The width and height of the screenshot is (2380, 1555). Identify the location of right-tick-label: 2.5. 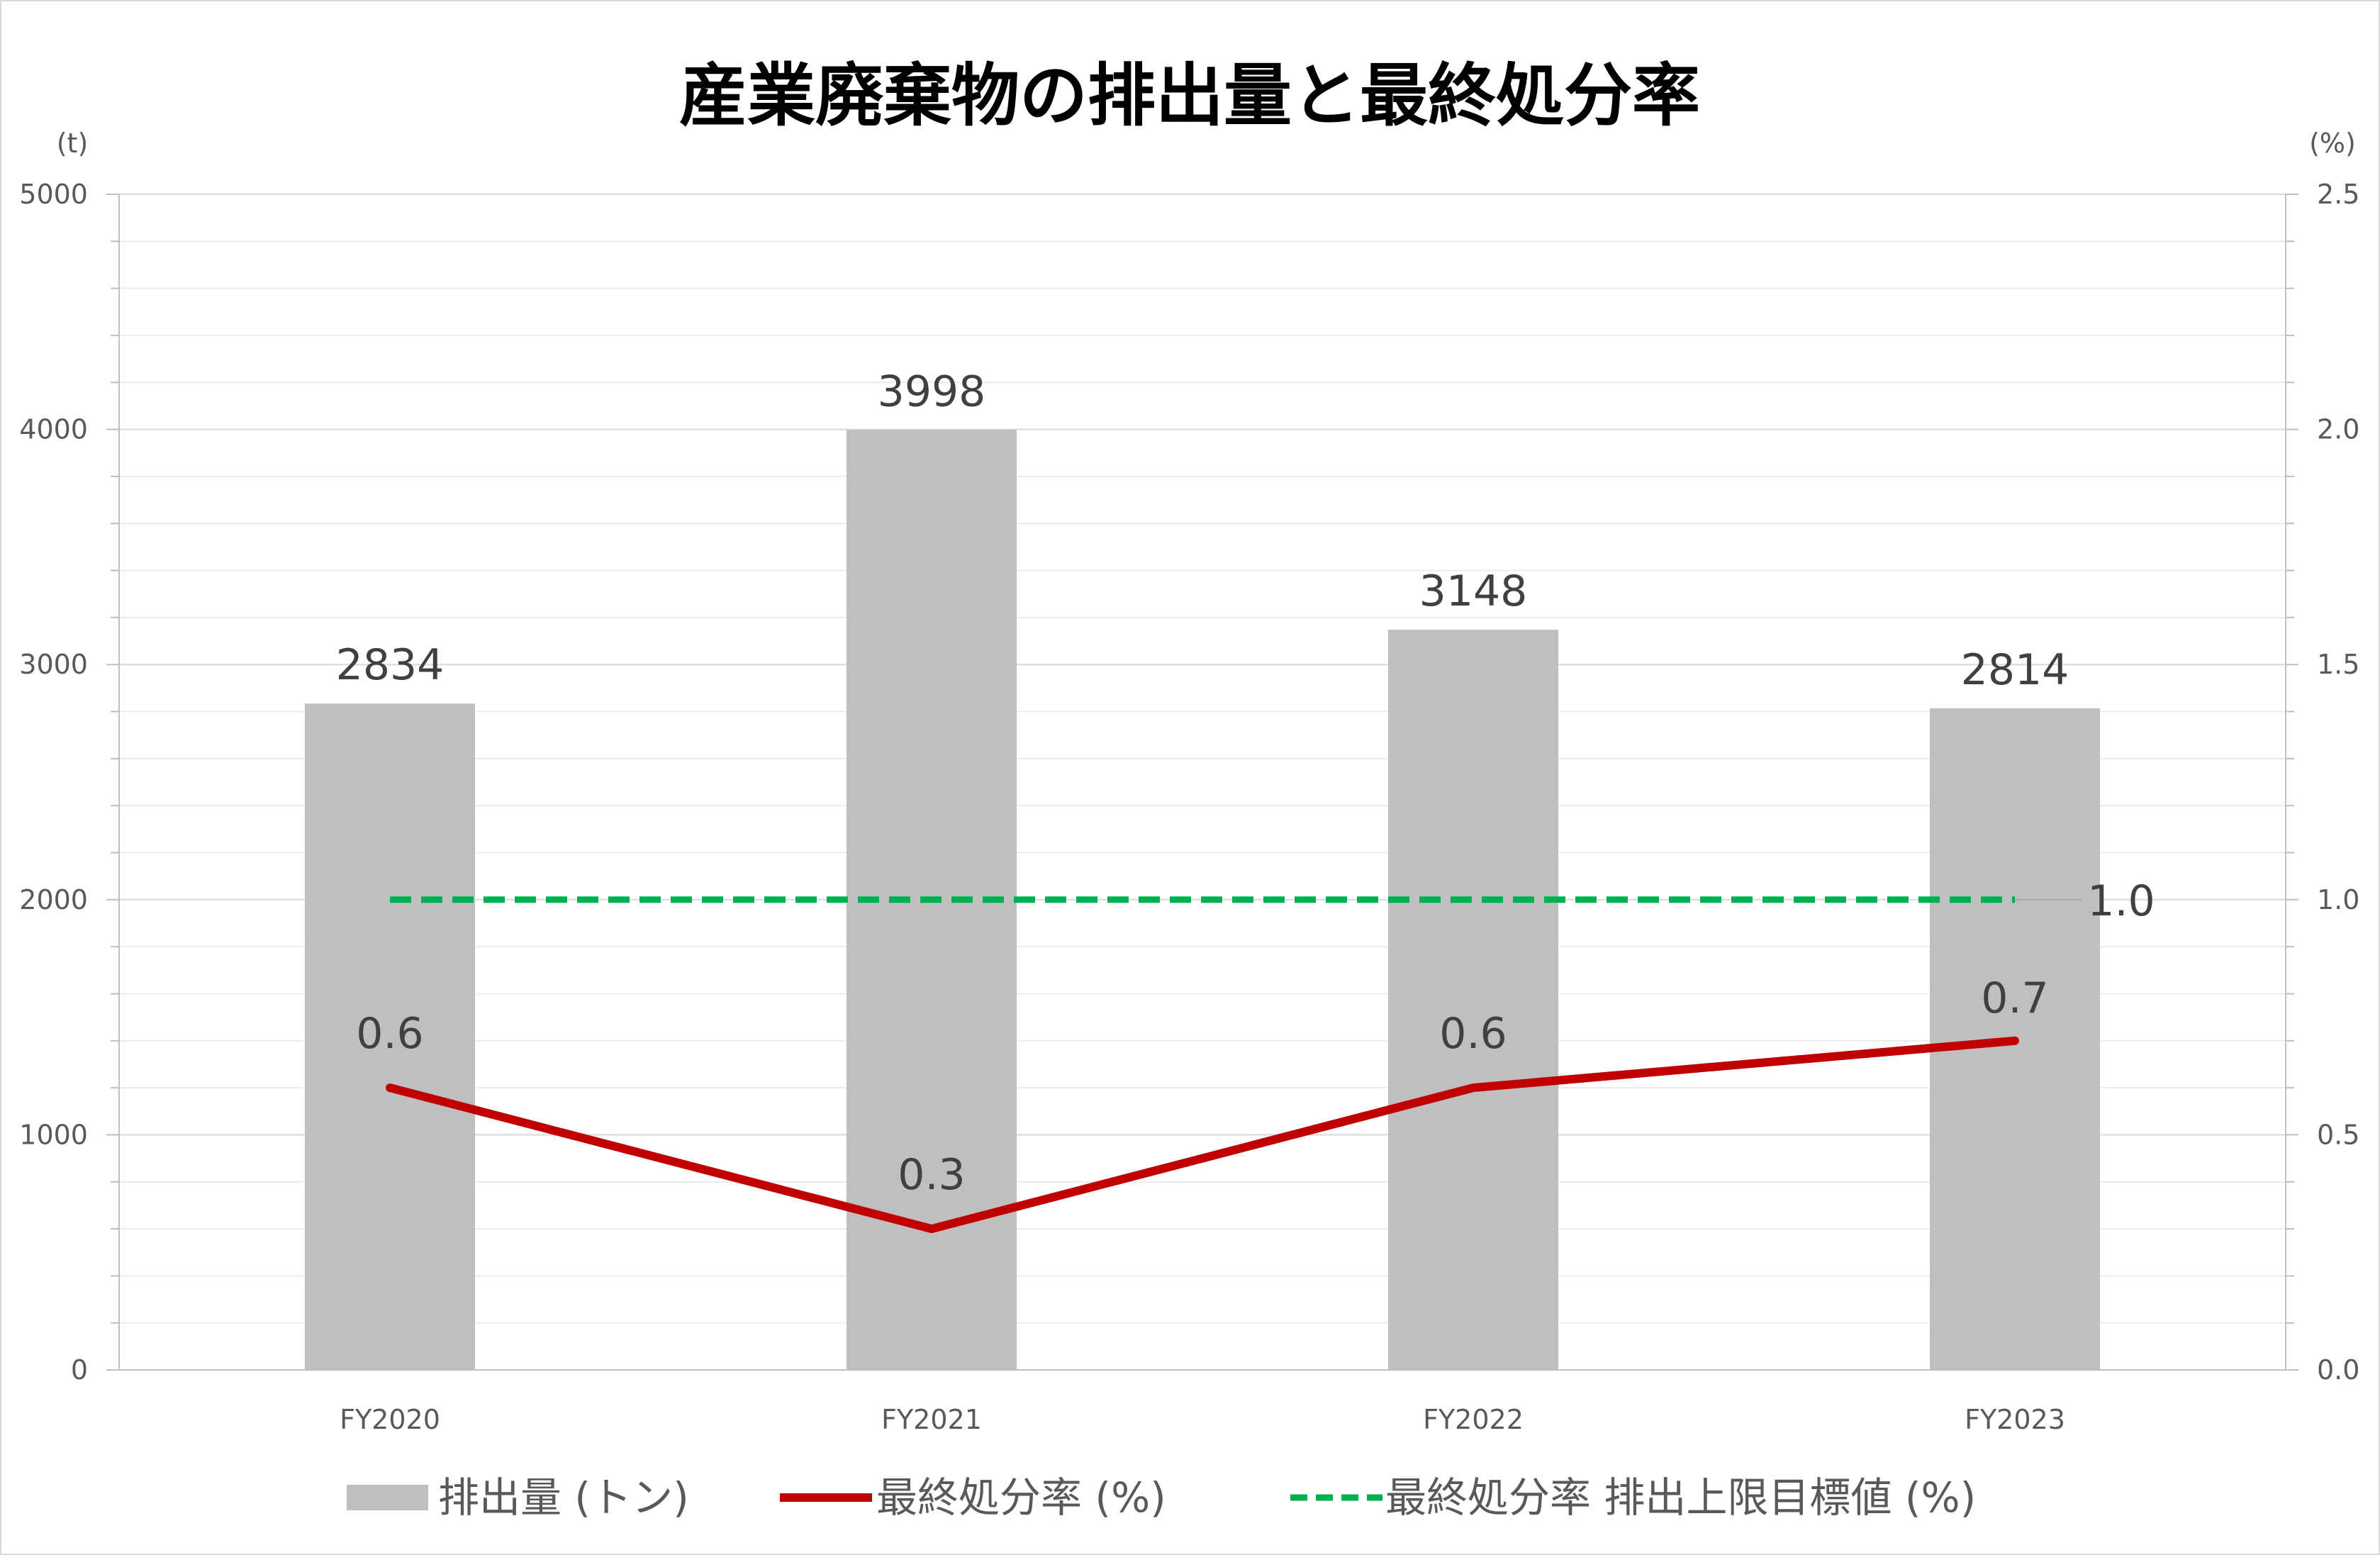
(2338, 195).